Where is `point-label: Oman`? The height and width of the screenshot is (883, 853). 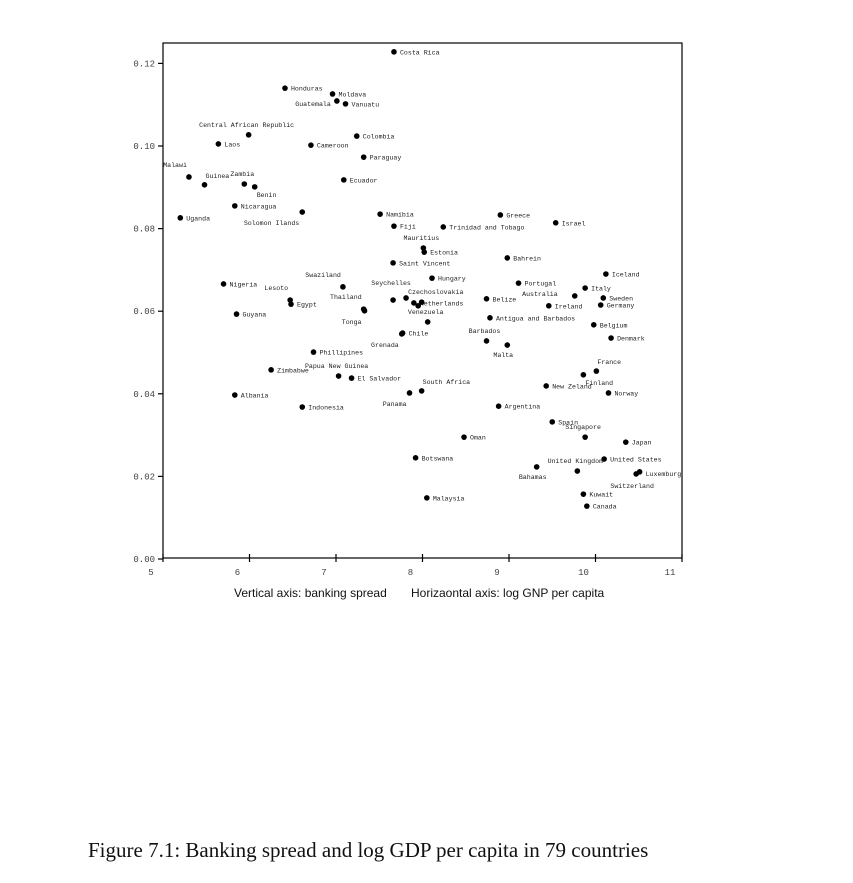 point-label: Oman is located at coordinates (478, 438).